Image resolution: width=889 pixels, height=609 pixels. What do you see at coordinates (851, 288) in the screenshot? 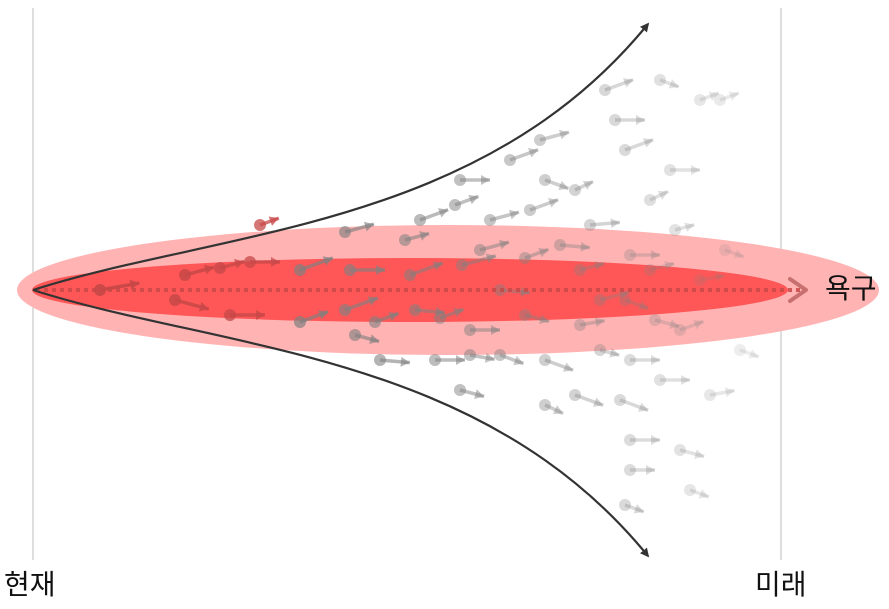
I see `desire-label: 욕구` at bounding box center [851, 288].